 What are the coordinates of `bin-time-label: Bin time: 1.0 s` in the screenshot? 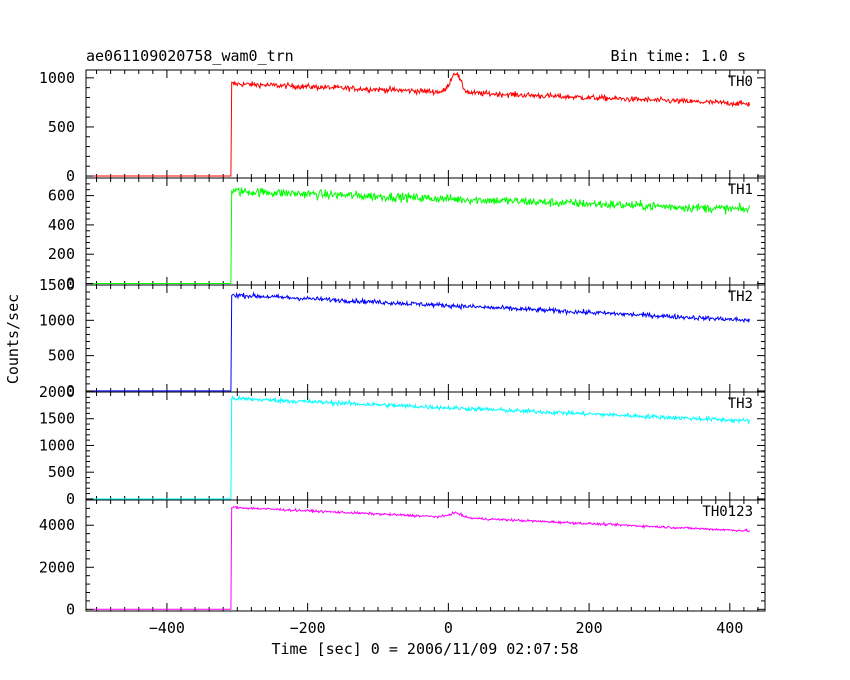 It's located at (678, 56).